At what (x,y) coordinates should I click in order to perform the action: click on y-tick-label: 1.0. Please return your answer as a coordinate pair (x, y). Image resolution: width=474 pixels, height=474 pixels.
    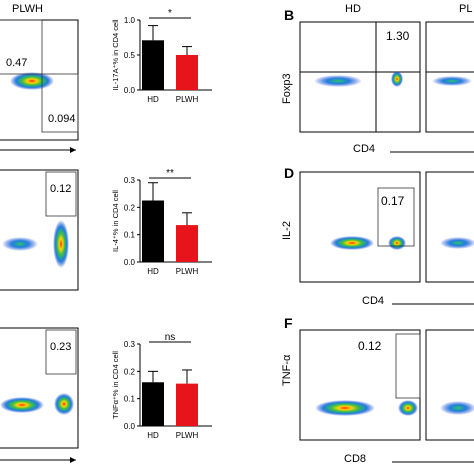
    Looking at the image, I should click on (130, 20).